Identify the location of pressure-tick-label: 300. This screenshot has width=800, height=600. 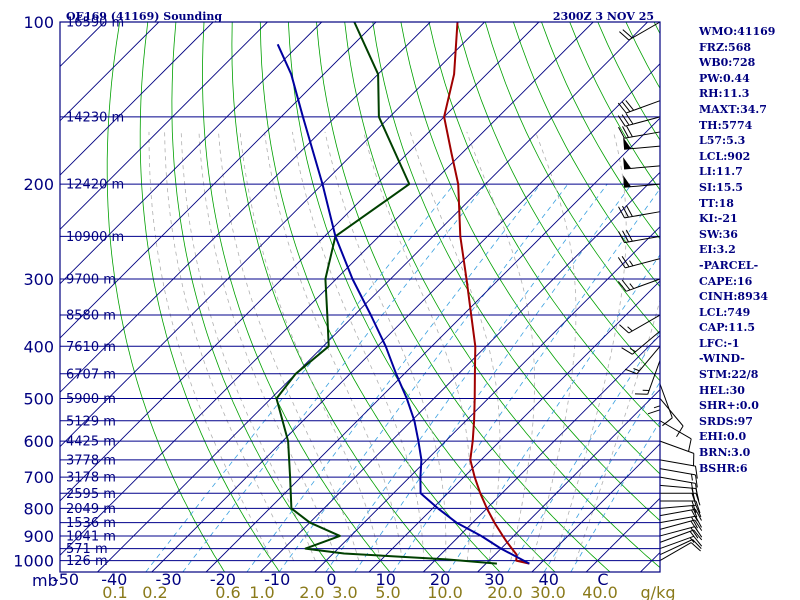
(38, 279).